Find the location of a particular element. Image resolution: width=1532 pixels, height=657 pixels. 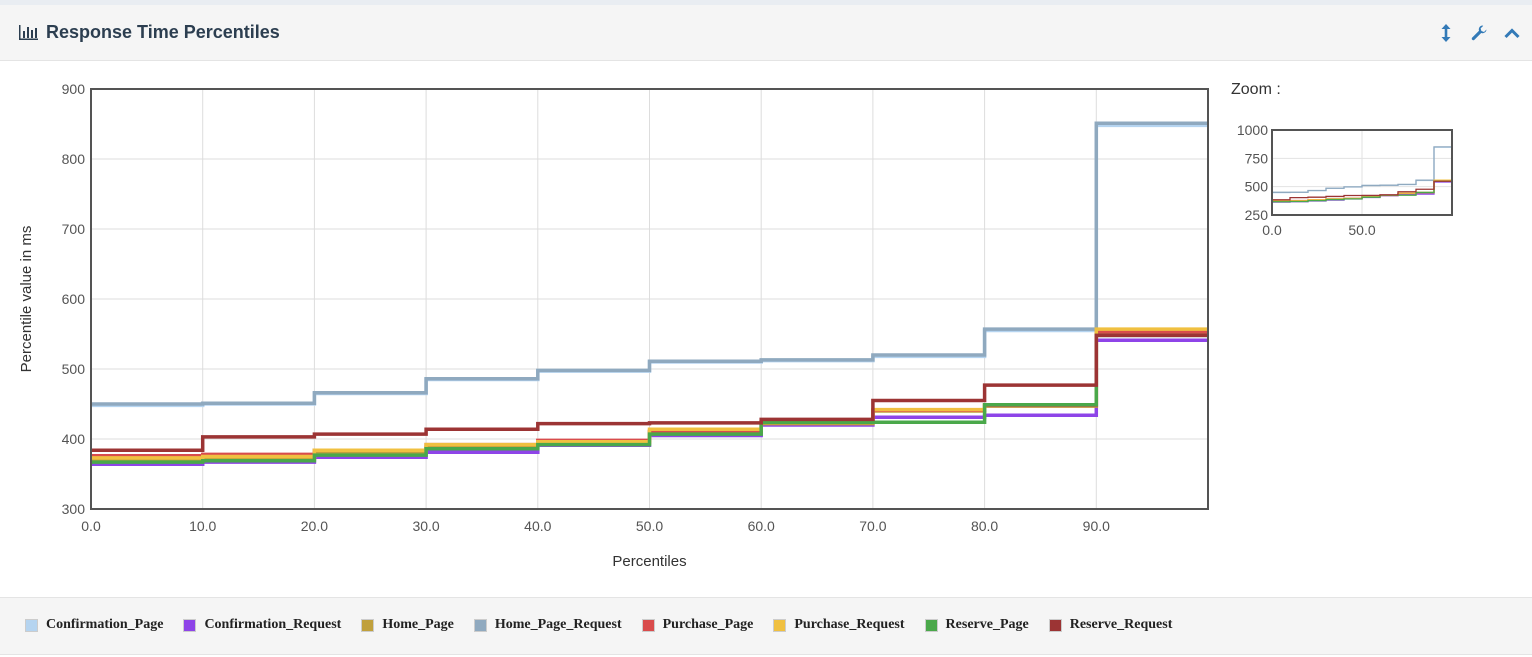

legend-label: Confirmation_Page is located at coordinates (105, 624).